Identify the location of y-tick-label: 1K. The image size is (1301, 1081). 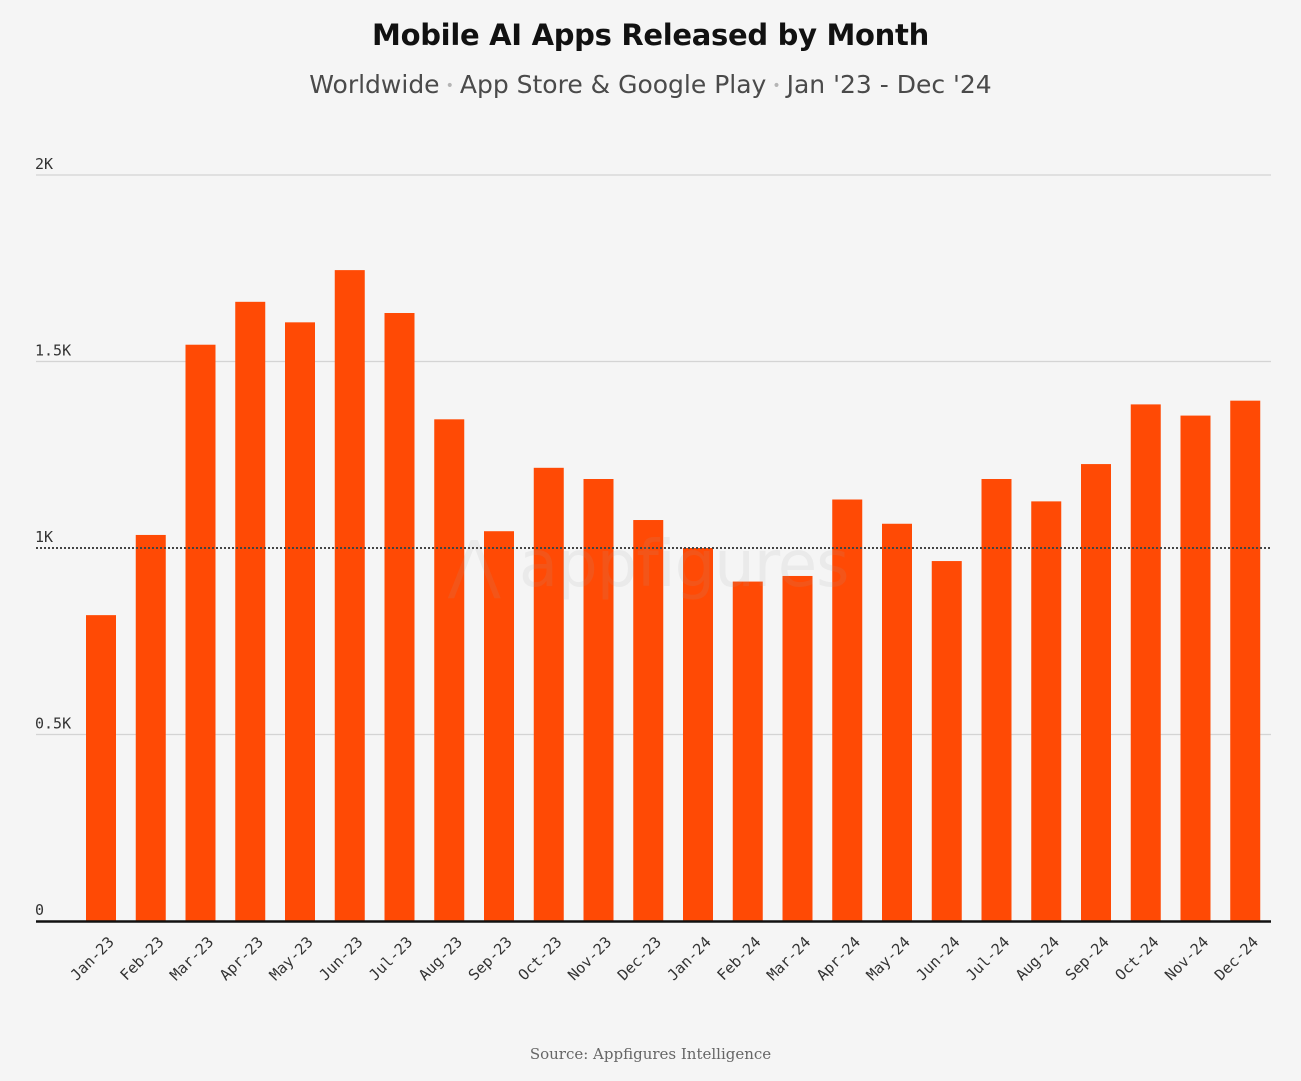
(44, 537).